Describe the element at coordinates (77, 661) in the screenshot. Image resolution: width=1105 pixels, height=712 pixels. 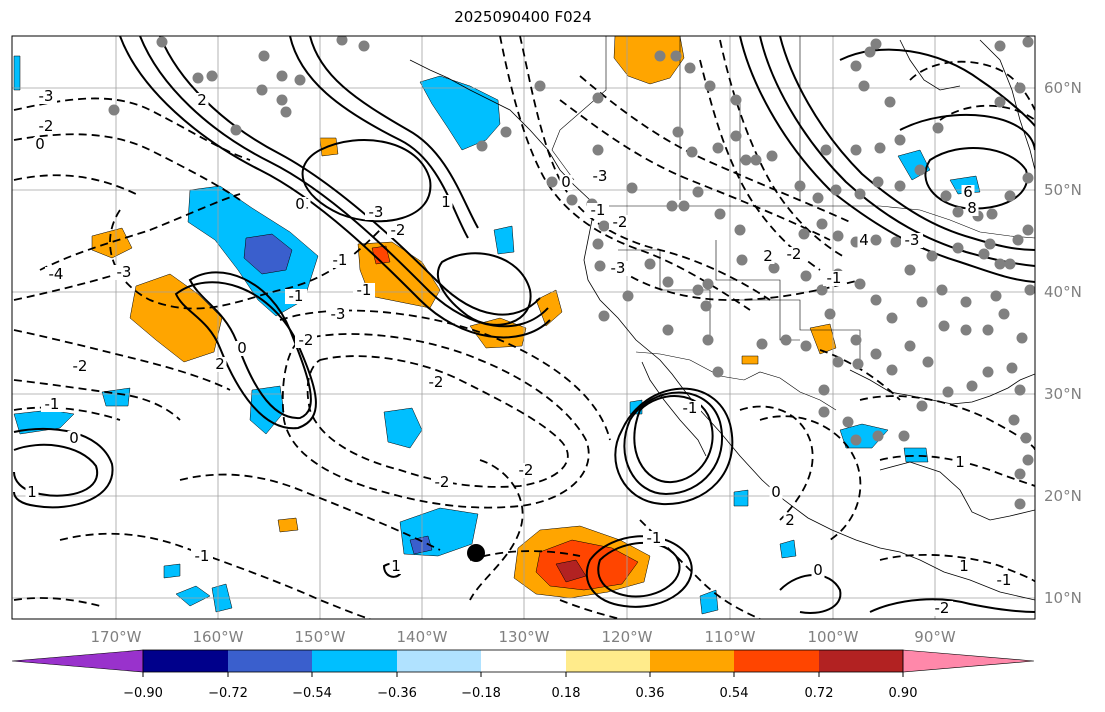
I see `colorbar-left-arrow` at that location.